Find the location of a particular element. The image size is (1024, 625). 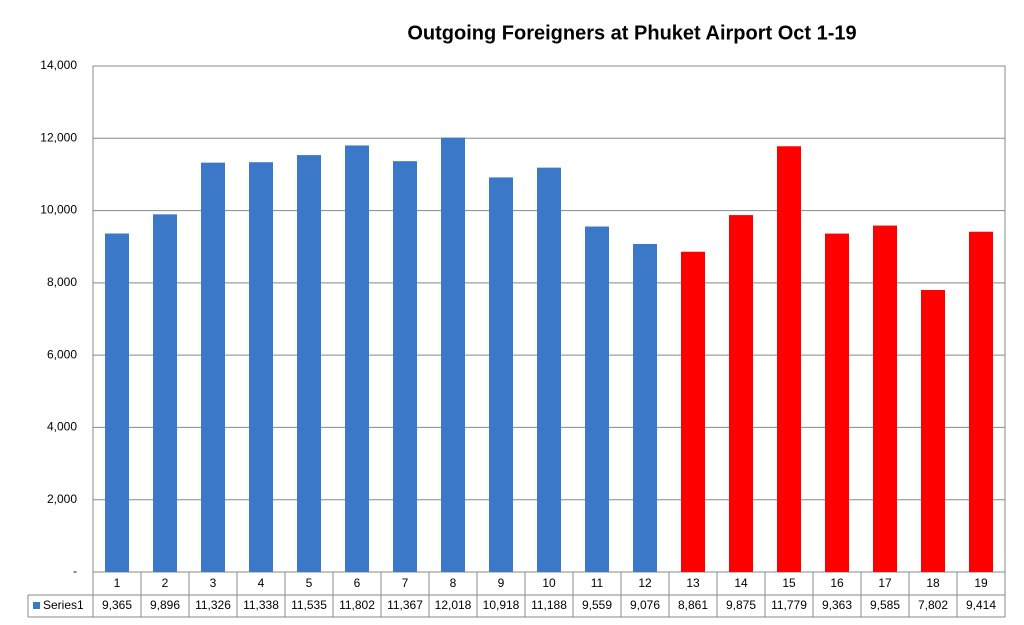

value-label: 9,585 is located at coordinates (885, 605).